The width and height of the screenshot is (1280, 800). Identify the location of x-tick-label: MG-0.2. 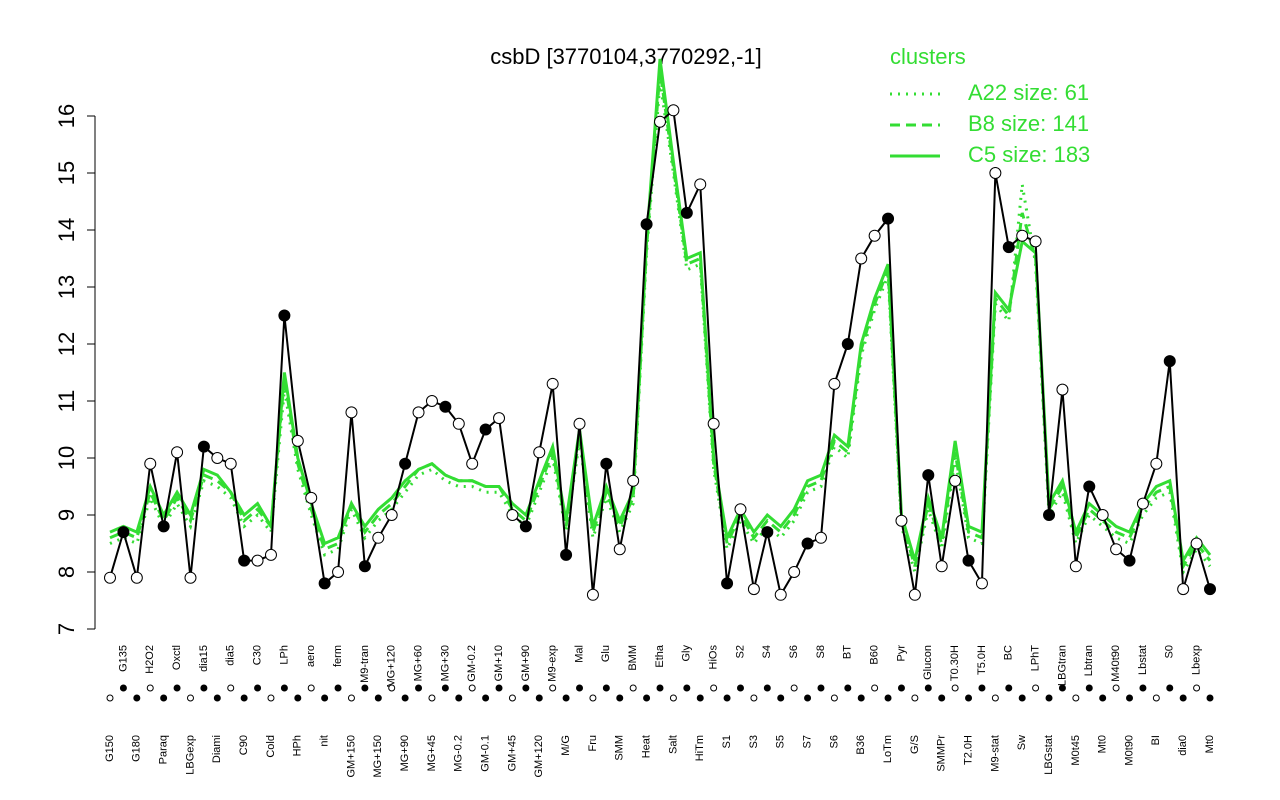
(459, 753).